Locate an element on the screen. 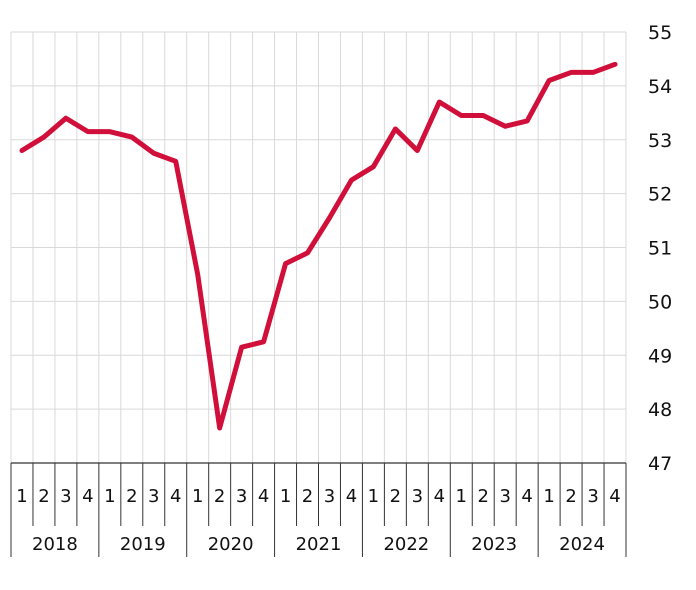 Image resolution: width=696 pixels, height=590 pixels. y-tick-label-49: 49 is located at coordinates (660, 356).